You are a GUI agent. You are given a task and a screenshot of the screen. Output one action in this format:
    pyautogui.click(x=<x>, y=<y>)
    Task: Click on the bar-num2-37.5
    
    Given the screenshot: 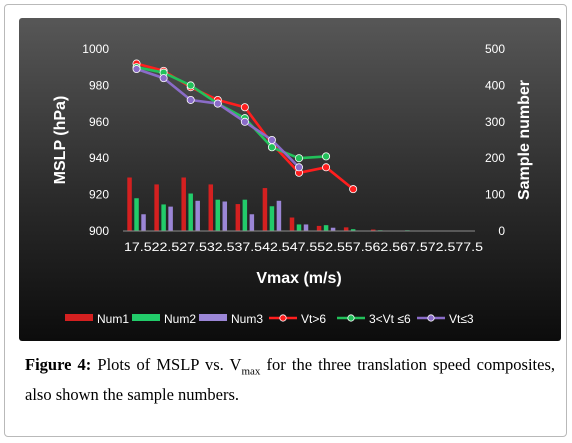 What is the action you would take?
    pyautogui.click(x=245, y=215)
    